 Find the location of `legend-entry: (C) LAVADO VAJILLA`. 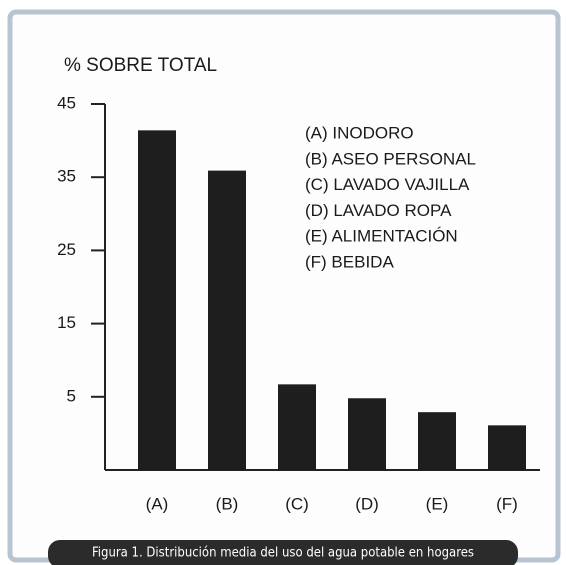

legend-entry: (C) LAVADO VAJILLA is located at coordinates (387, 184).